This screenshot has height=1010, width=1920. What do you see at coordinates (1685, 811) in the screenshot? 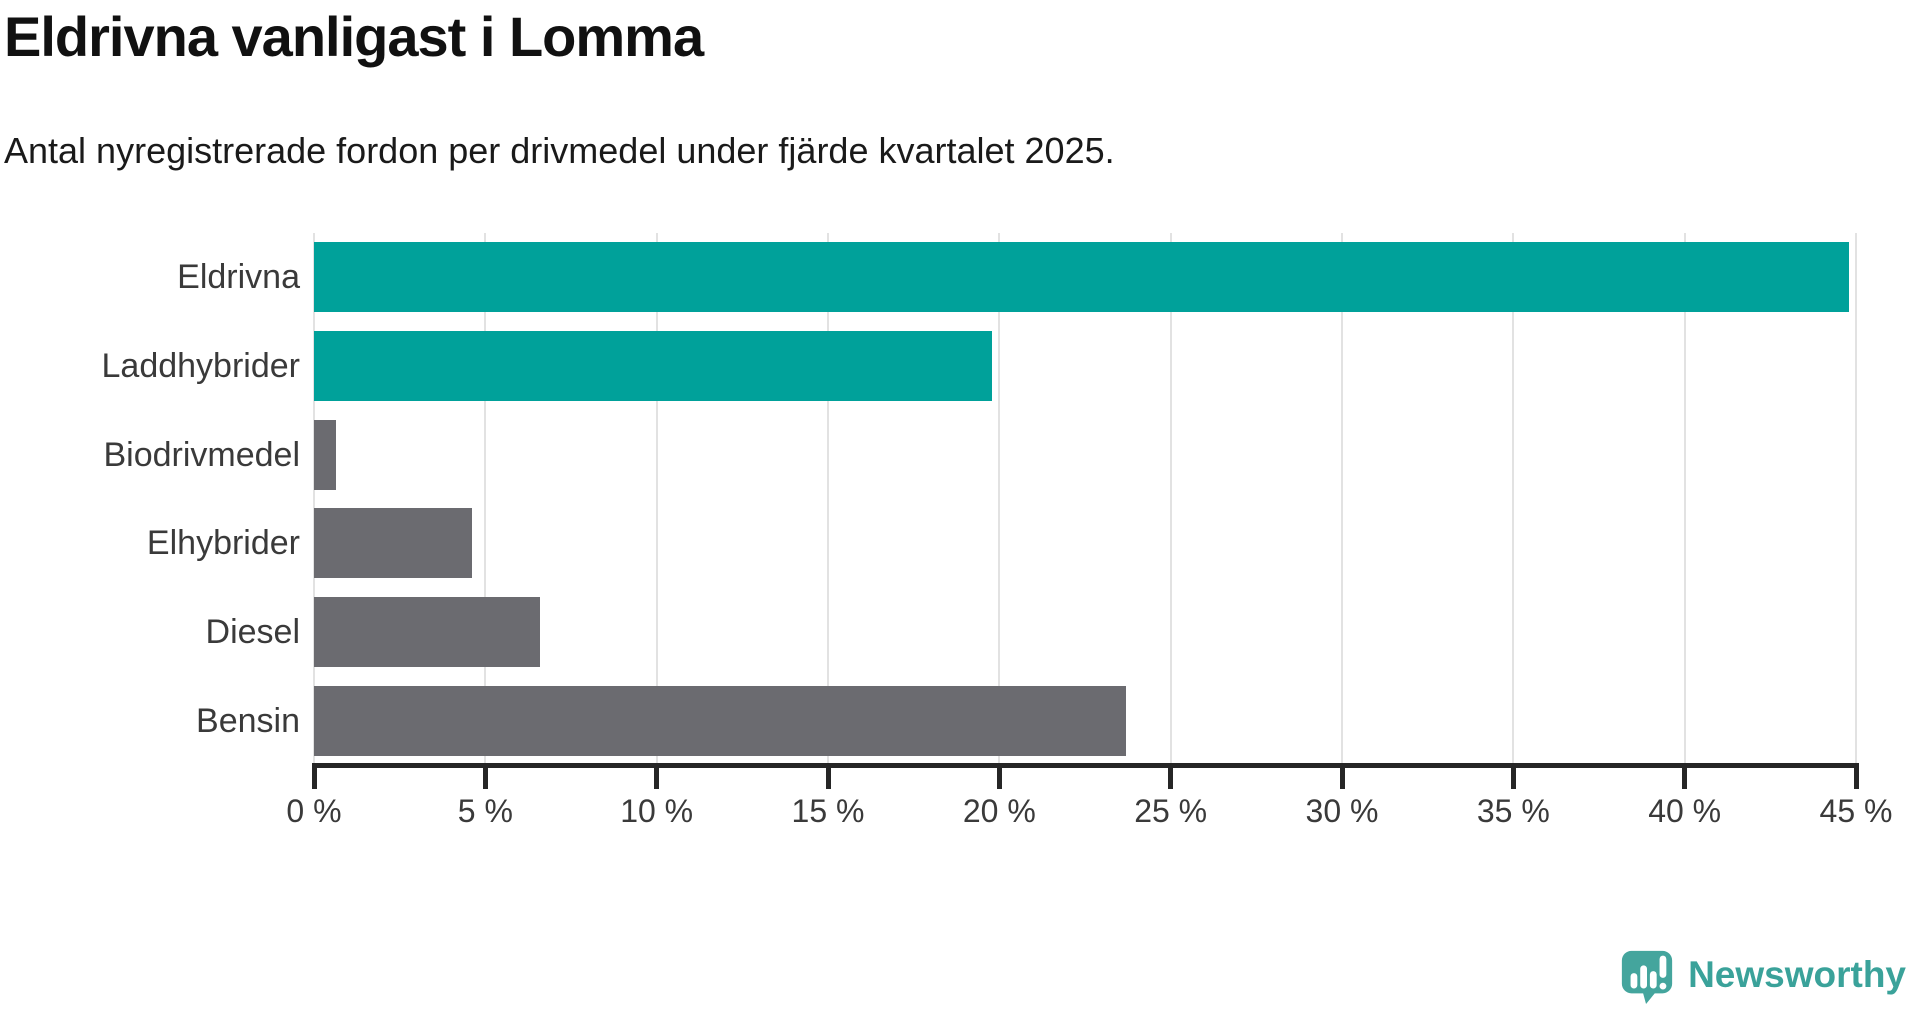
I see `x-axis-tick-label: 40 %` at bounding box center [1685, 811].